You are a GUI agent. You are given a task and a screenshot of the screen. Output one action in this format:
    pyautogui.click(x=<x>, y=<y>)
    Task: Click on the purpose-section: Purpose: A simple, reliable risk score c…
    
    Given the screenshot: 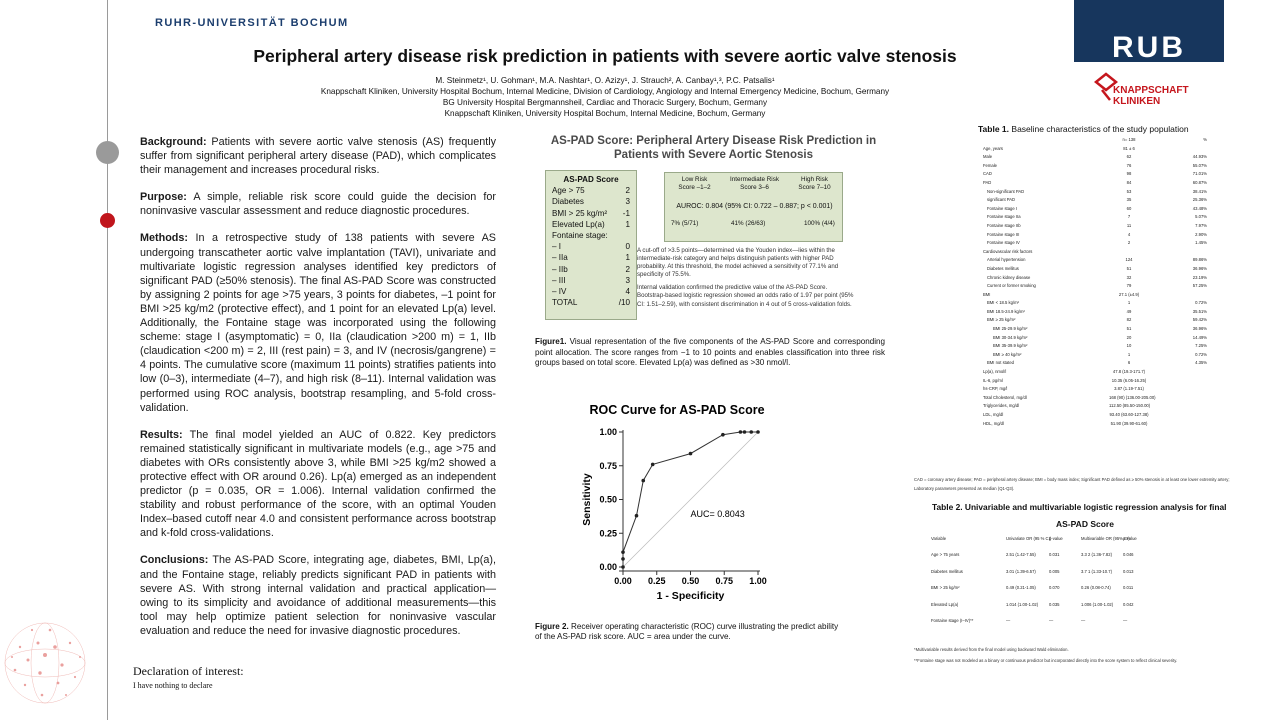 What is the action you would take?
    pyautogui.click(x=318, y=204)
    